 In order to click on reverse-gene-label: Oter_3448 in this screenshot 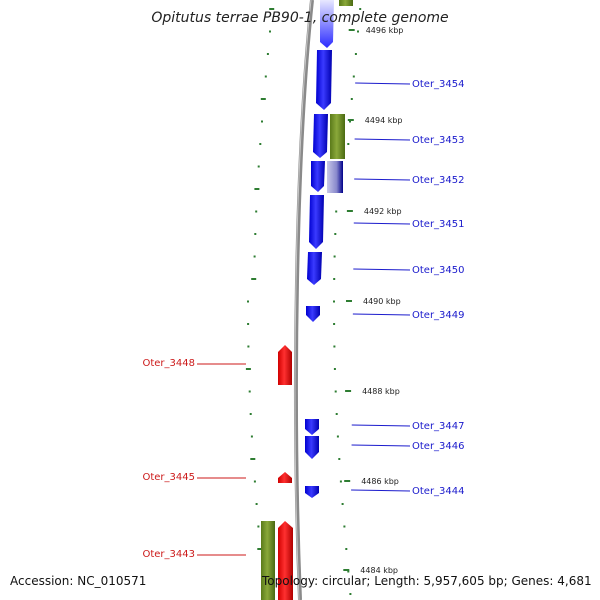, I will do `click(168, 363)`.